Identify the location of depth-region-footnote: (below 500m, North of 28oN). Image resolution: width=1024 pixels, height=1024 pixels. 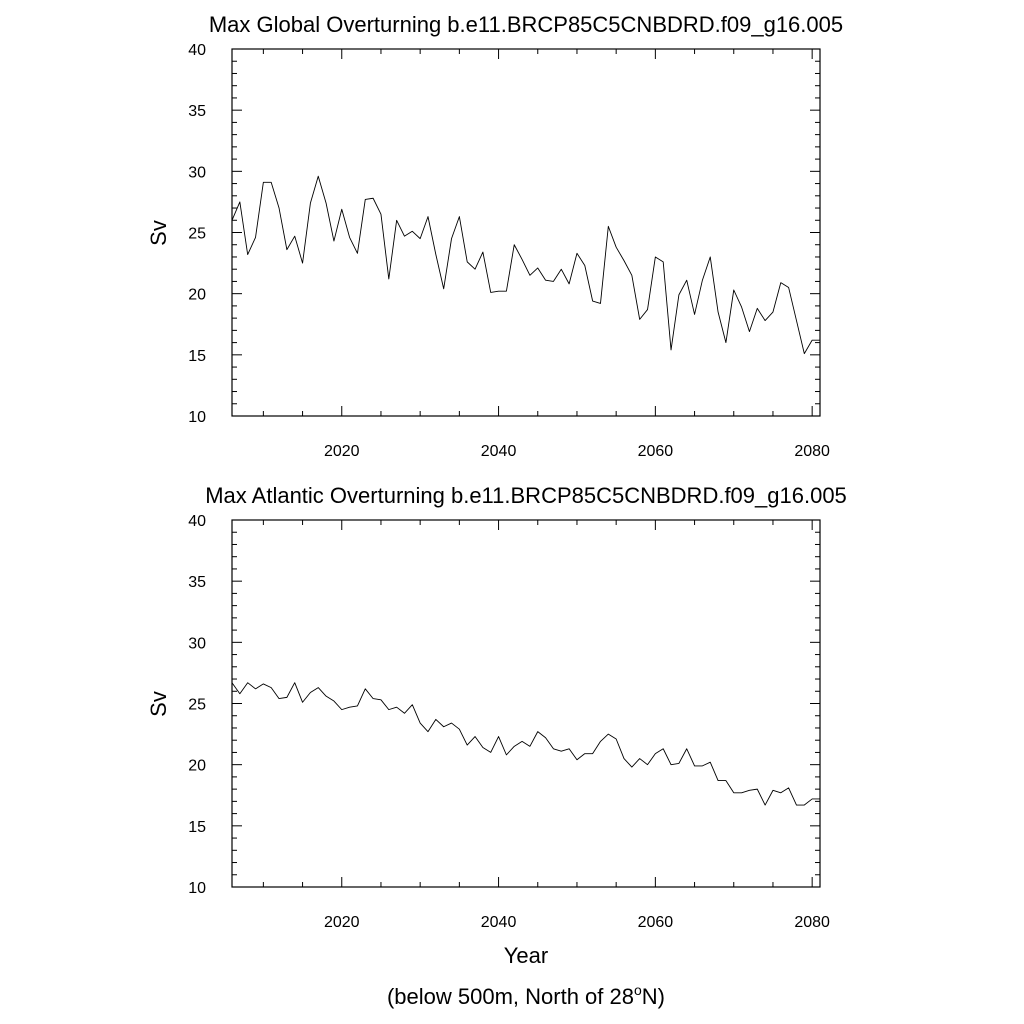
(526, 995).